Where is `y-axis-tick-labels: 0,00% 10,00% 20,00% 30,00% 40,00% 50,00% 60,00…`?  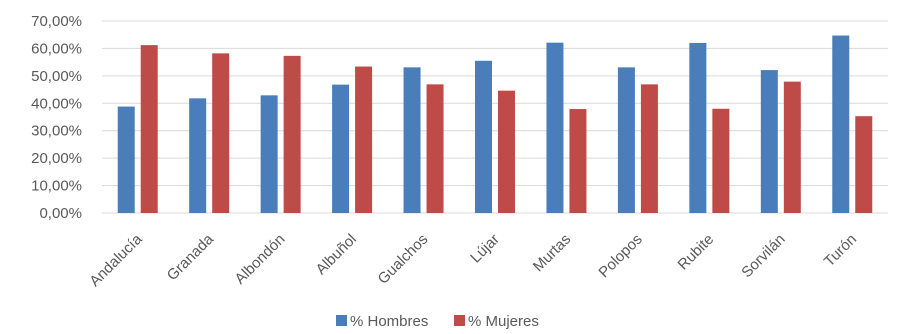 y-axis-tick-labels: 0,00% 10,00% 20,00% 30,00% 40,00% 50,00% 60,00… is located at coordinates (56, 117).